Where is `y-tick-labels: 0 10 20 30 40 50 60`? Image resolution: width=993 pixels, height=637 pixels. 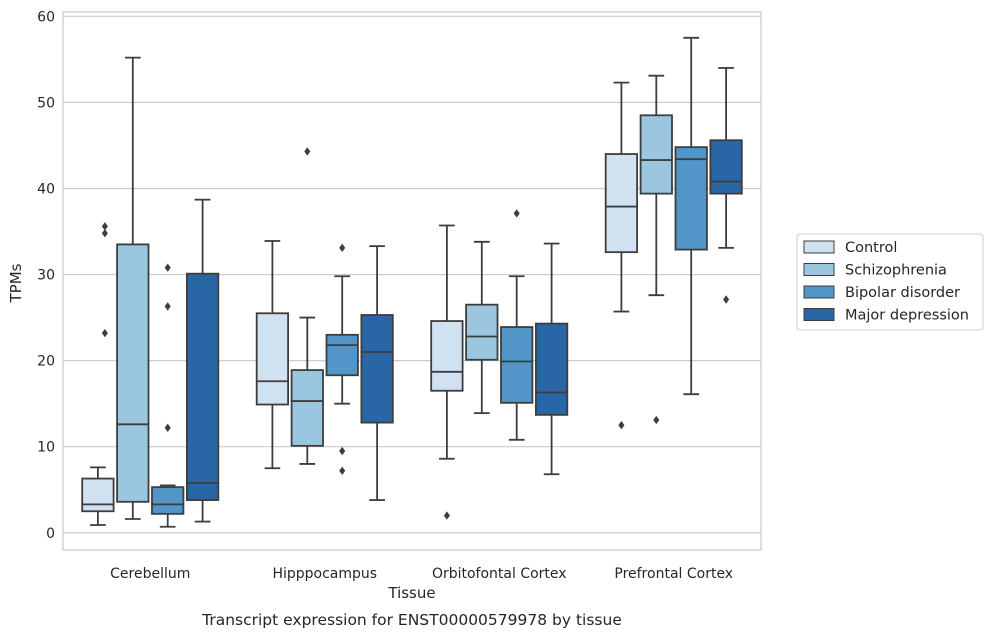
y-tick-labels: 0 10 20 30 40 50 60 is located at coordinates (46, 275).